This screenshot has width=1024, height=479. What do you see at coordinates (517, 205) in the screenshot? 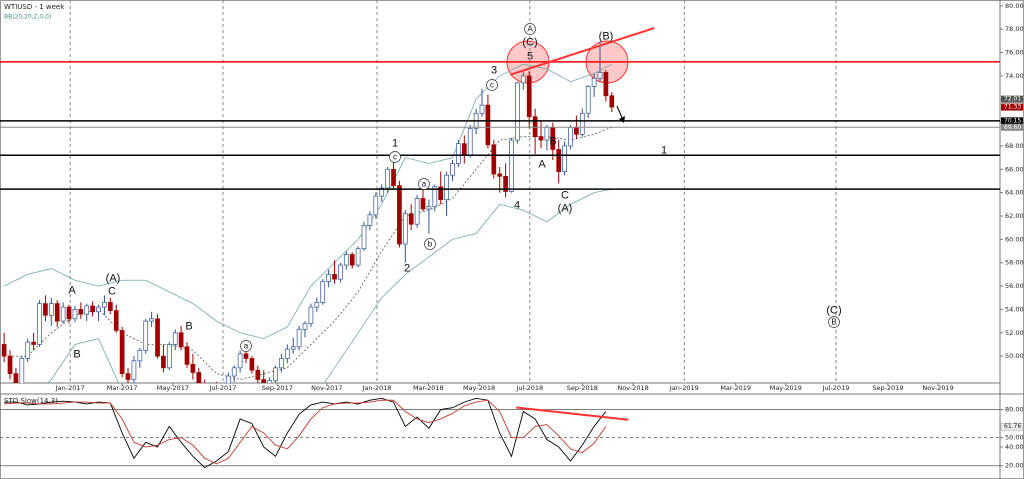
I see `annotation: 4` at bounding box center [517, 205].